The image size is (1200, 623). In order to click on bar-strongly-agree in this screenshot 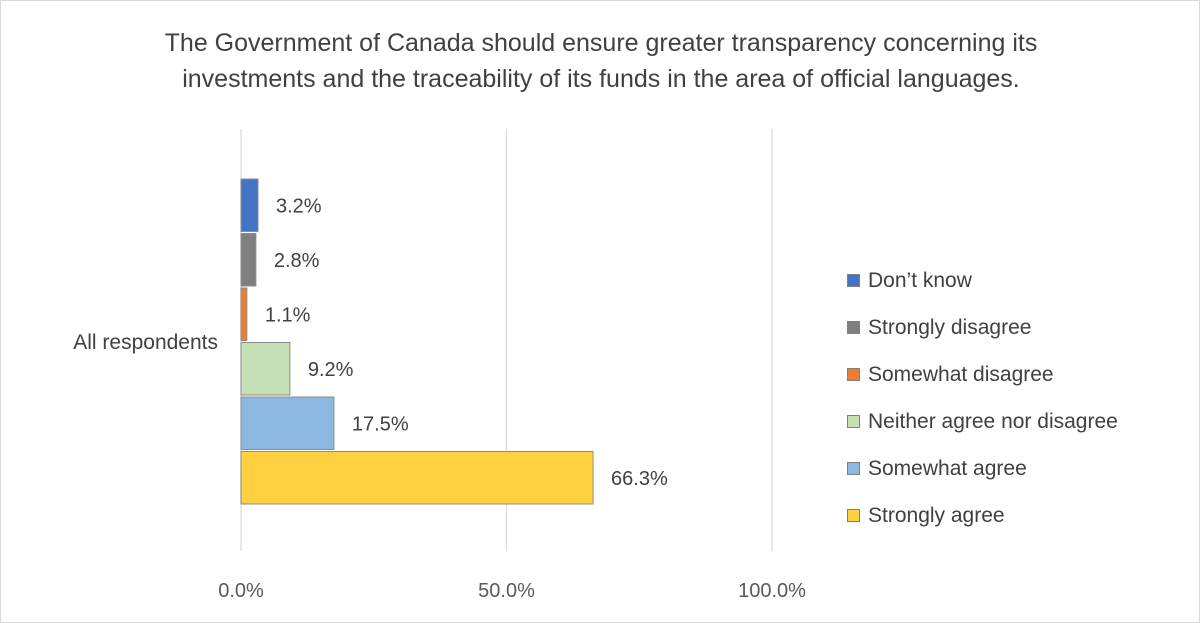, I will do `click(417, 478)`.